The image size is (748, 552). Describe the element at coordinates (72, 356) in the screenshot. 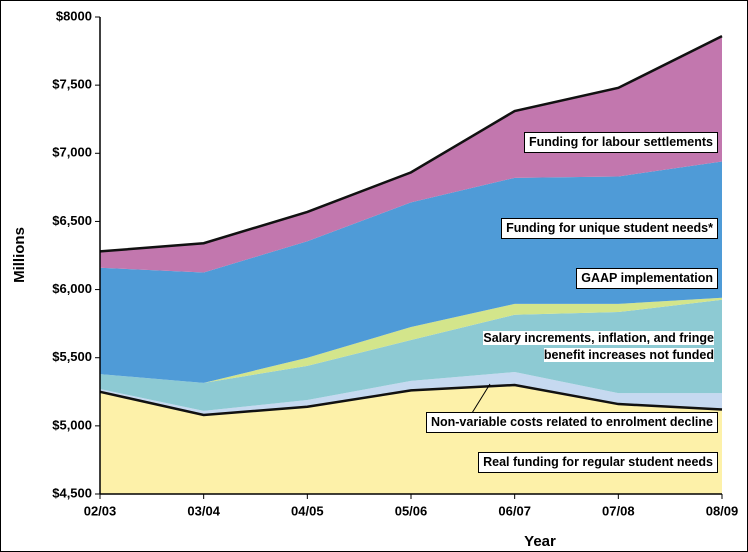

I see `y-tick-label: $5,500` at that location.